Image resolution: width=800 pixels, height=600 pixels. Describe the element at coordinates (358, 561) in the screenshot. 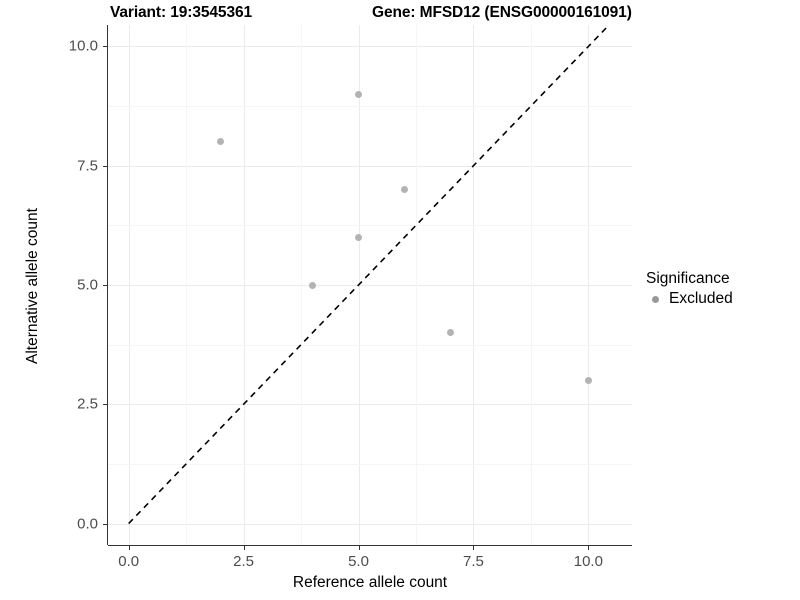

I see `x-tick-label: 5.0` at that location.